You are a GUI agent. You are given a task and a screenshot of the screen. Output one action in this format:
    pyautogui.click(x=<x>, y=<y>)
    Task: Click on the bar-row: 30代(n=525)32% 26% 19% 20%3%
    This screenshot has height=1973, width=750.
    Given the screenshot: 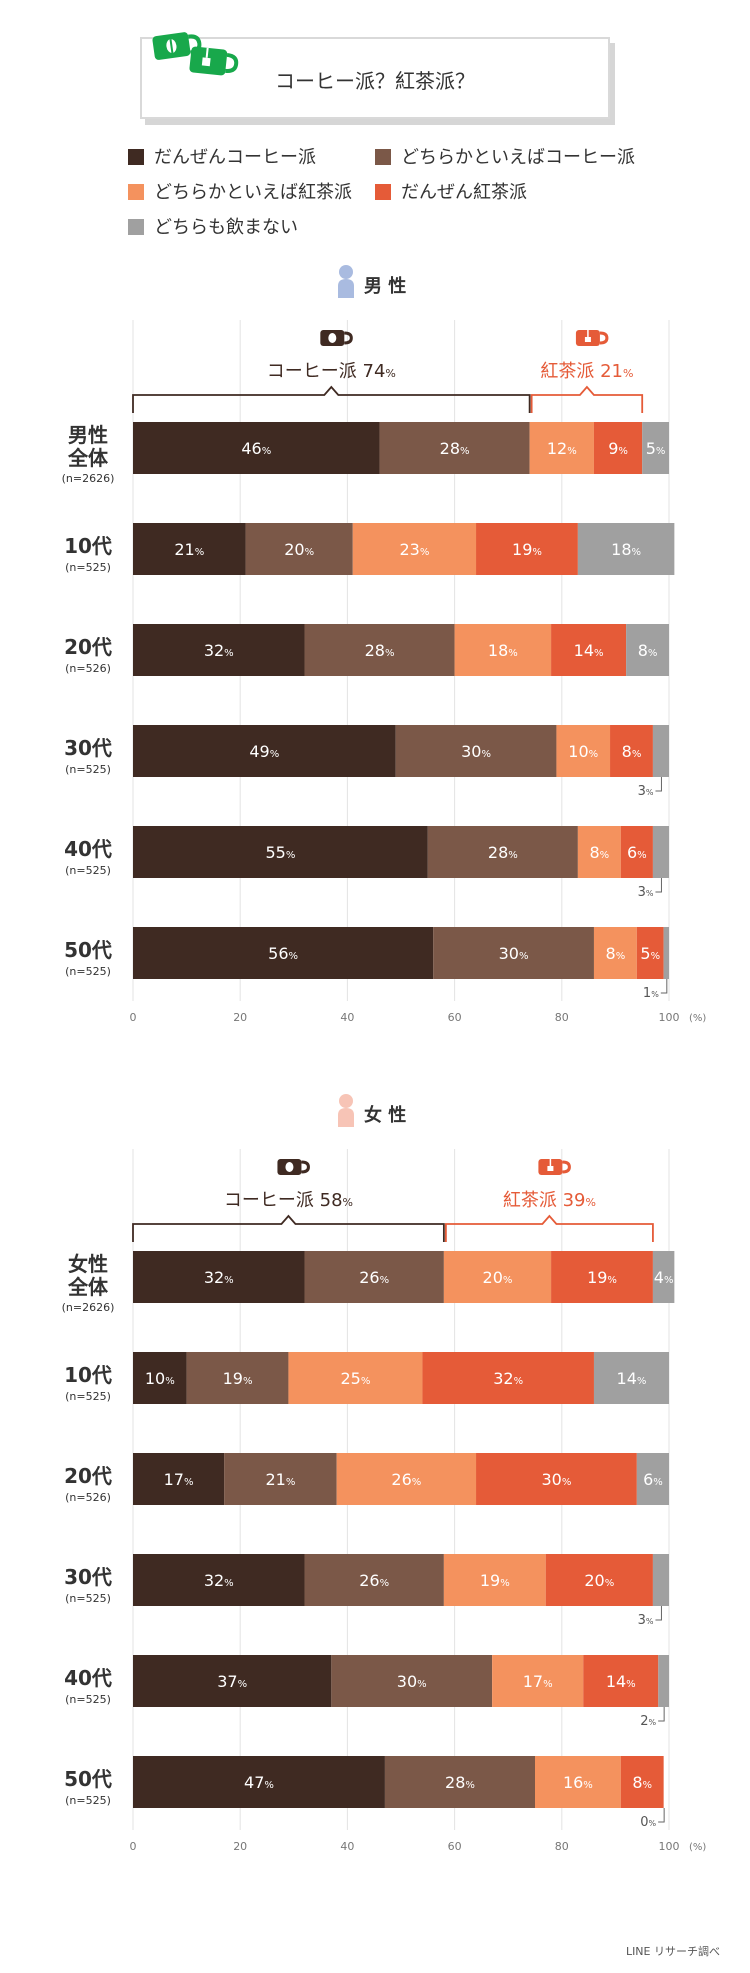 What is the action you would take?
    pyautogui.click(x=366, y=1591)
    